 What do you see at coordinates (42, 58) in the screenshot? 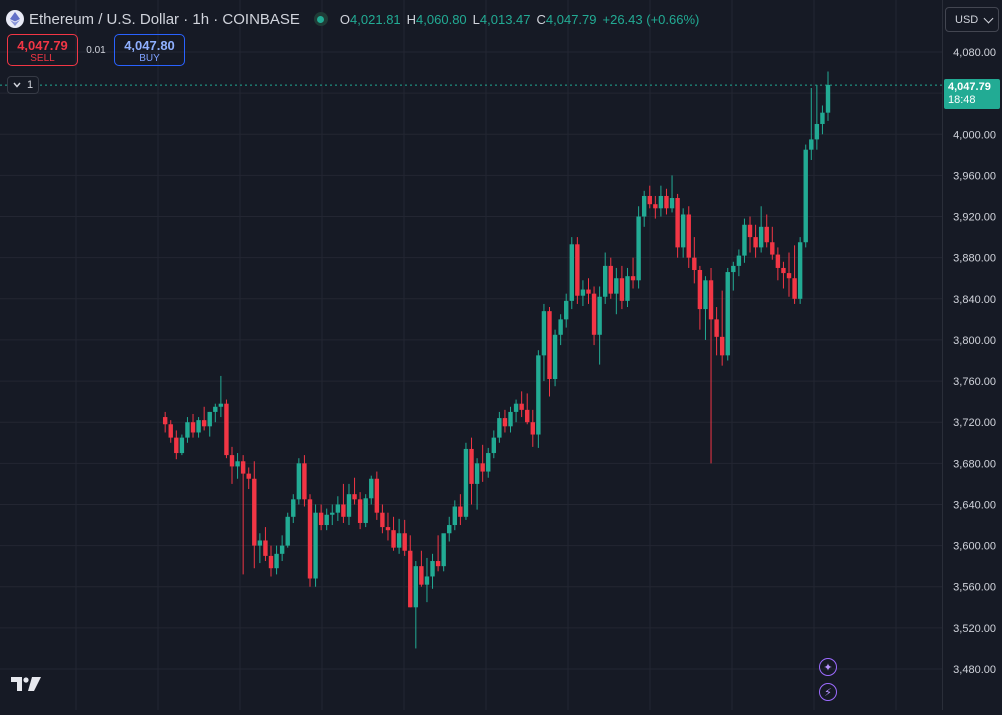
I see `sell-label: SELL` at bounding box center [42, 58].